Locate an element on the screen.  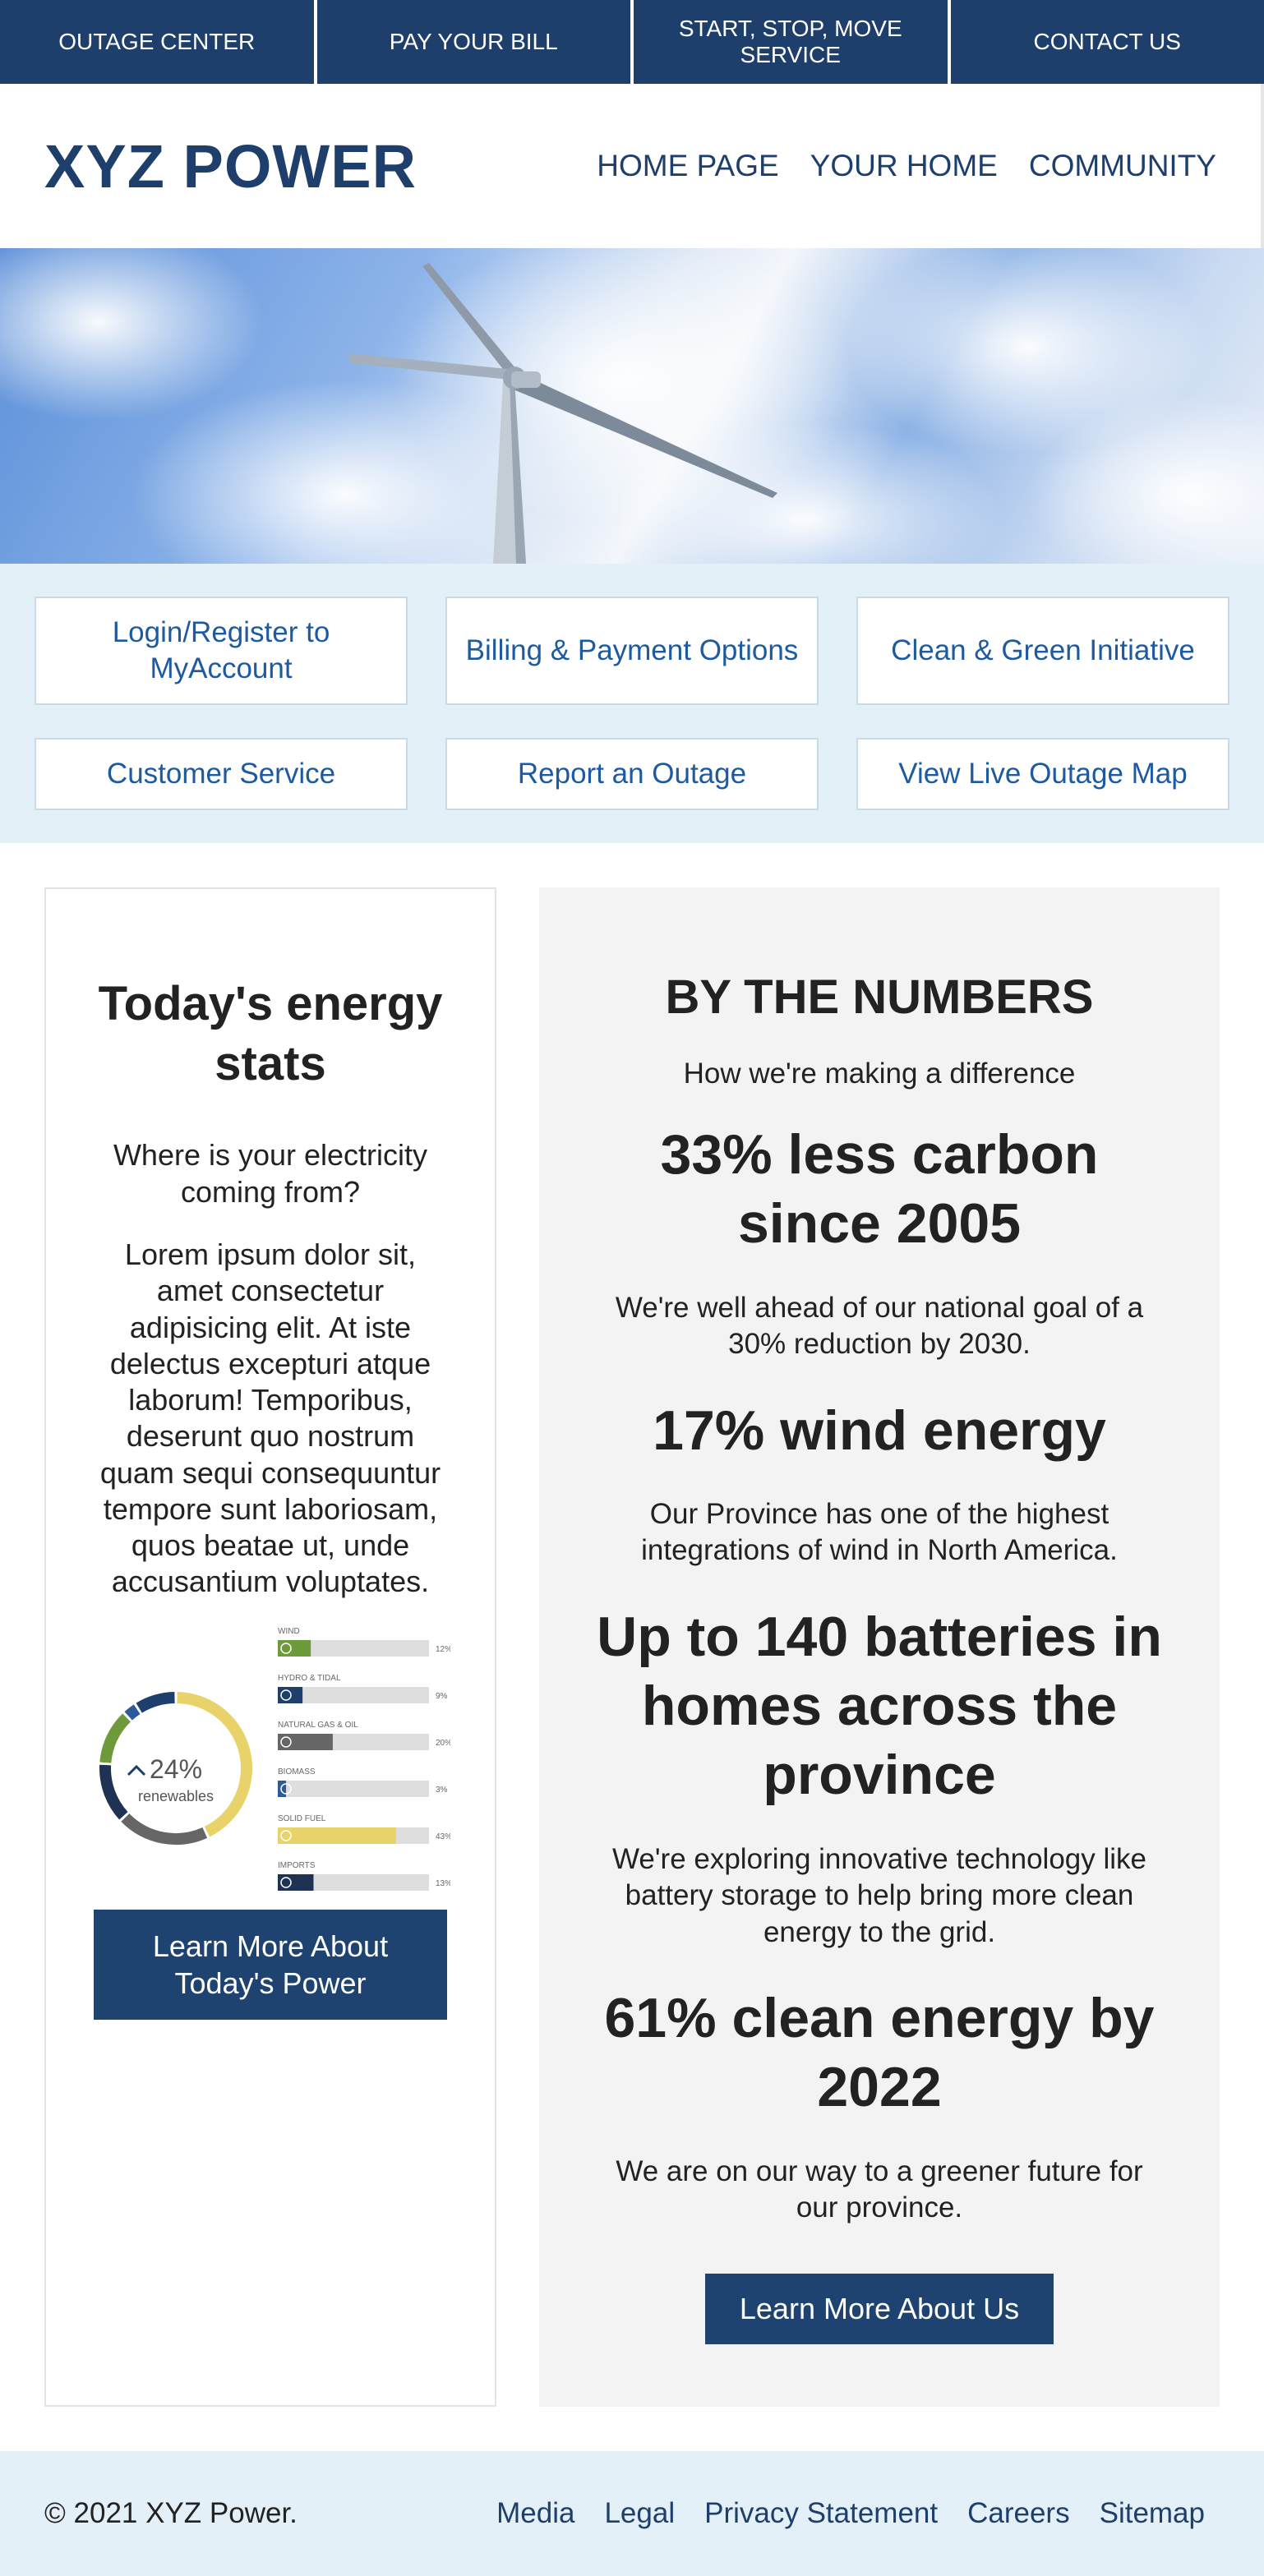
footer-link-careers: Careers is located at coordinates (1018, 2513).